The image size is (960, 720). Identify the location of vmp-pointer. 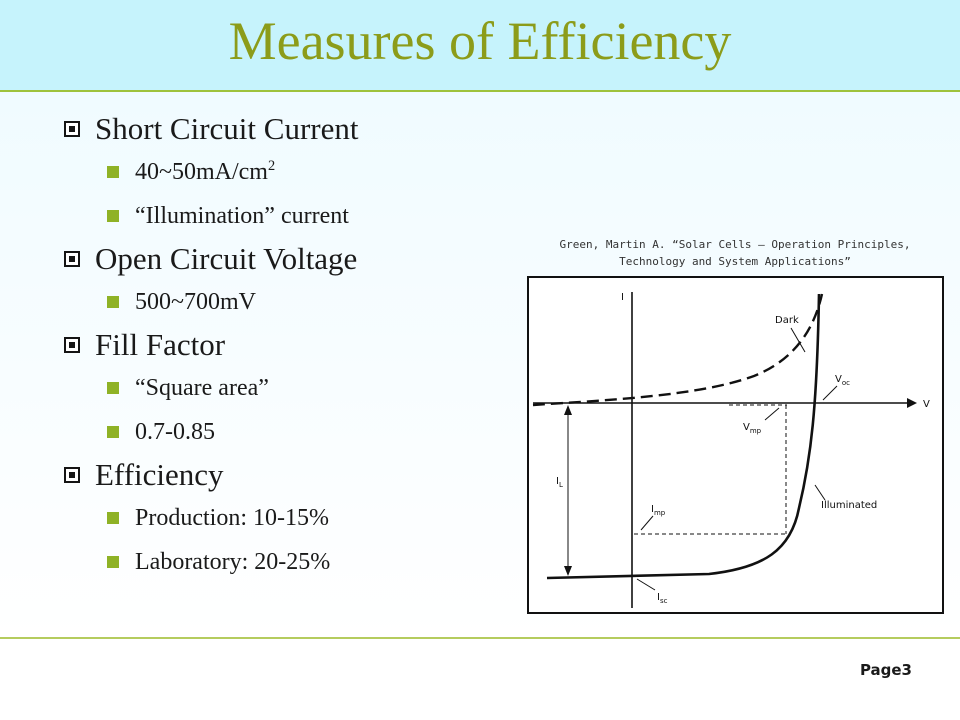
(772, 414).